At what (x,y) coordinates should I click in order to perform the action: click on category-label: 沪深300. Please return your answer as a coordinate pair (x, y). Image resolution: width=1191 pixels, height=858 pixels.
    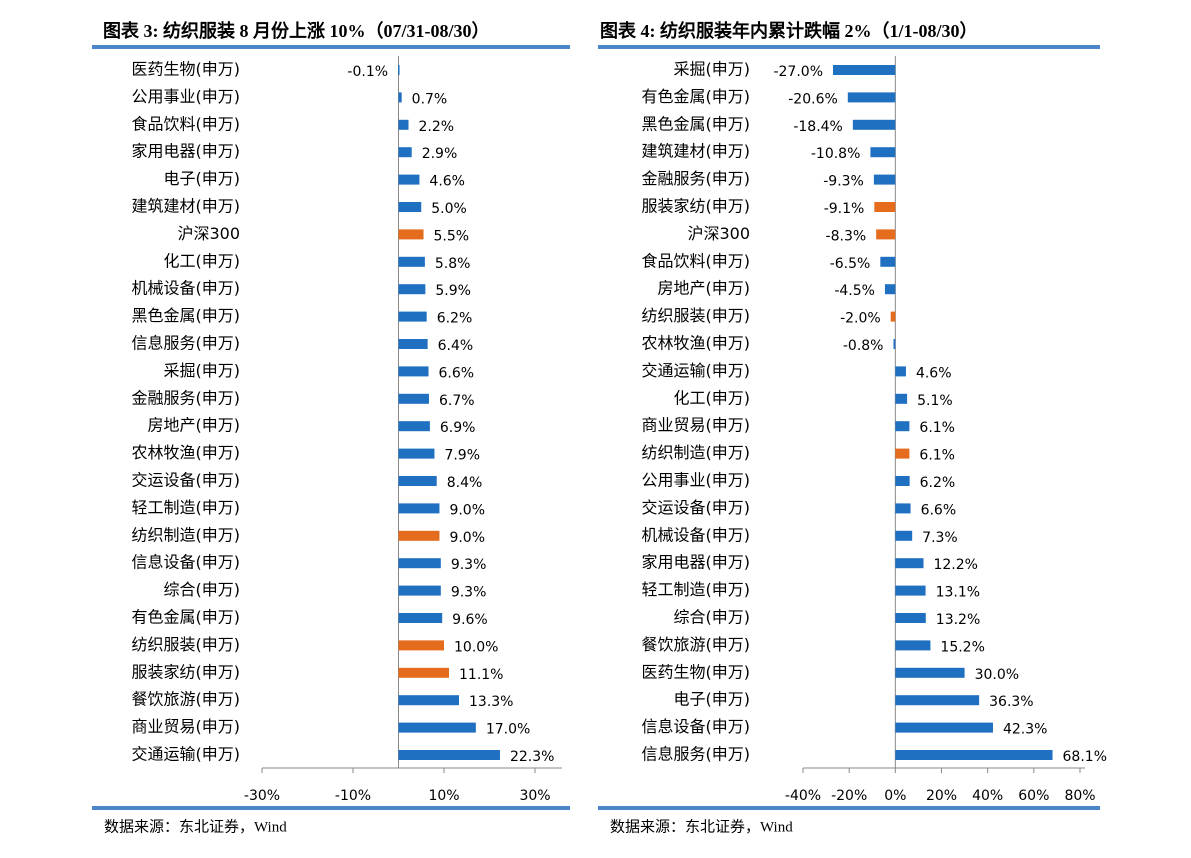
    Looking at the image, I should click on (718, 233).